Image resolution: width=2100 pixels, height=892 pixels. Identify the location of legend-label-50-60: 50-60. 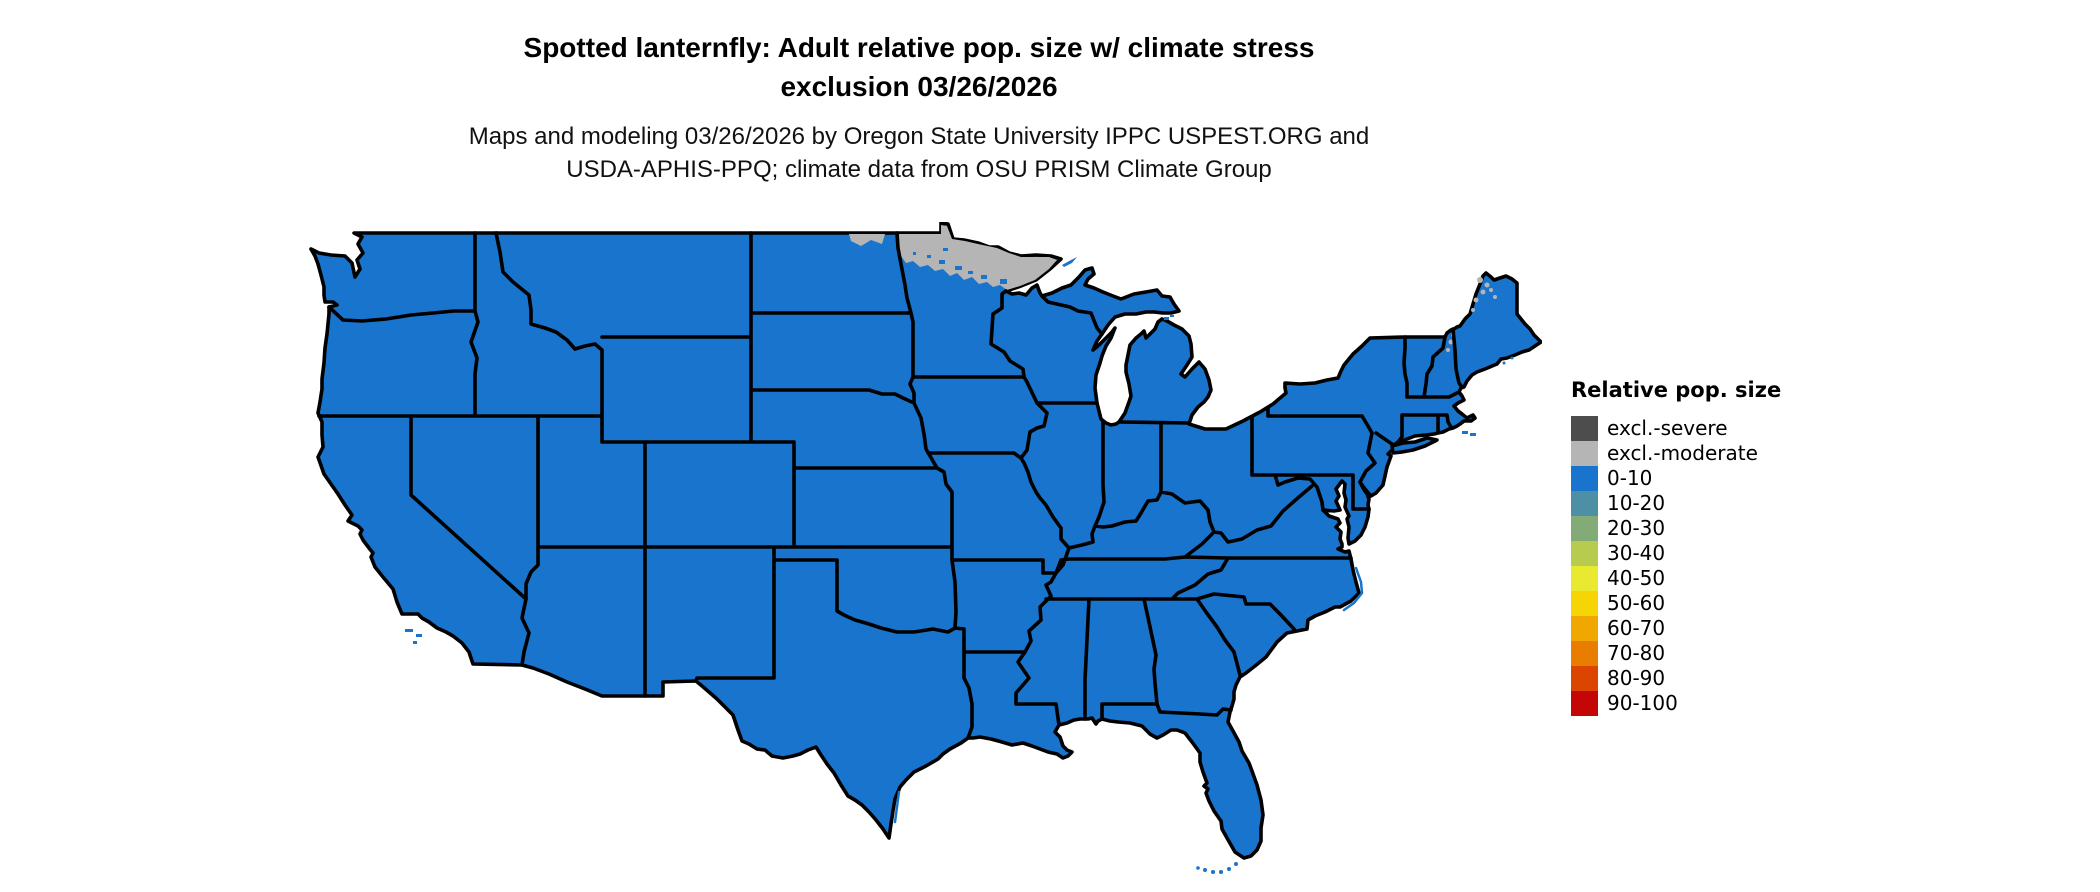
(1636, 603).